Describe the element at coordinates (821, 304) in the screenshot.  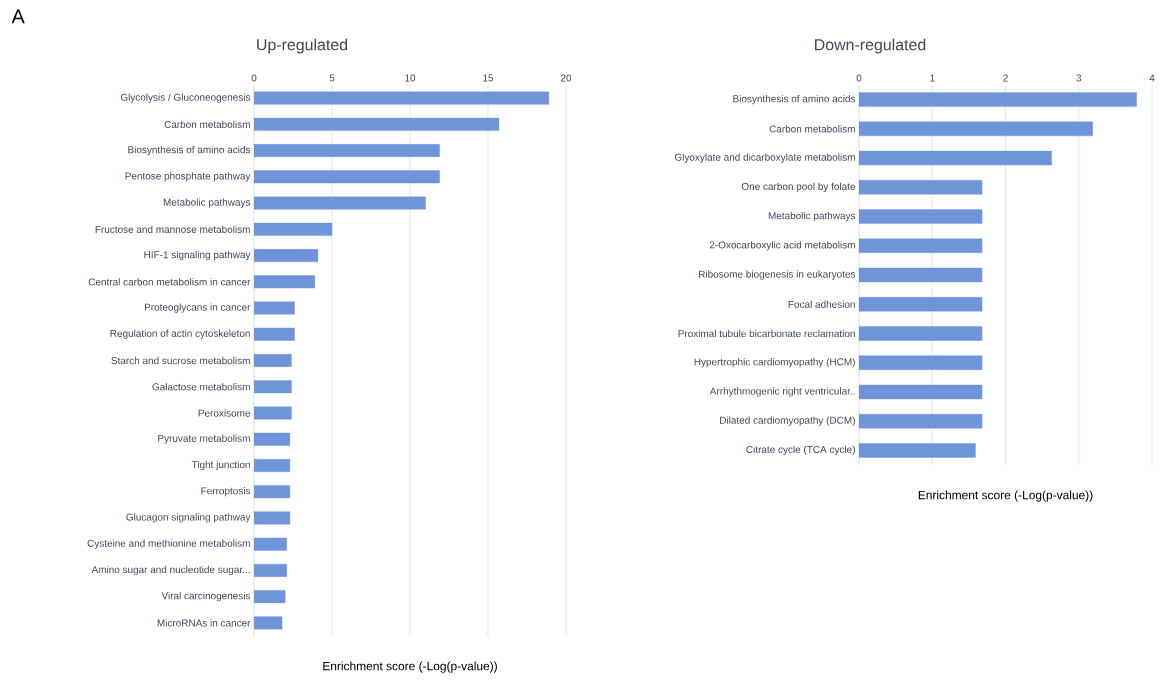
I see `y-tick-label: Focal adhesion` at that location.